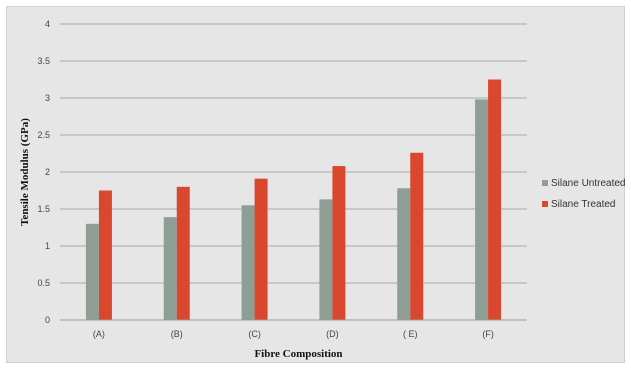  I want to click on y-tick-labels: 0 0.5 1 1.5 2 2.5 3 3.5 4, so click(43, 172).